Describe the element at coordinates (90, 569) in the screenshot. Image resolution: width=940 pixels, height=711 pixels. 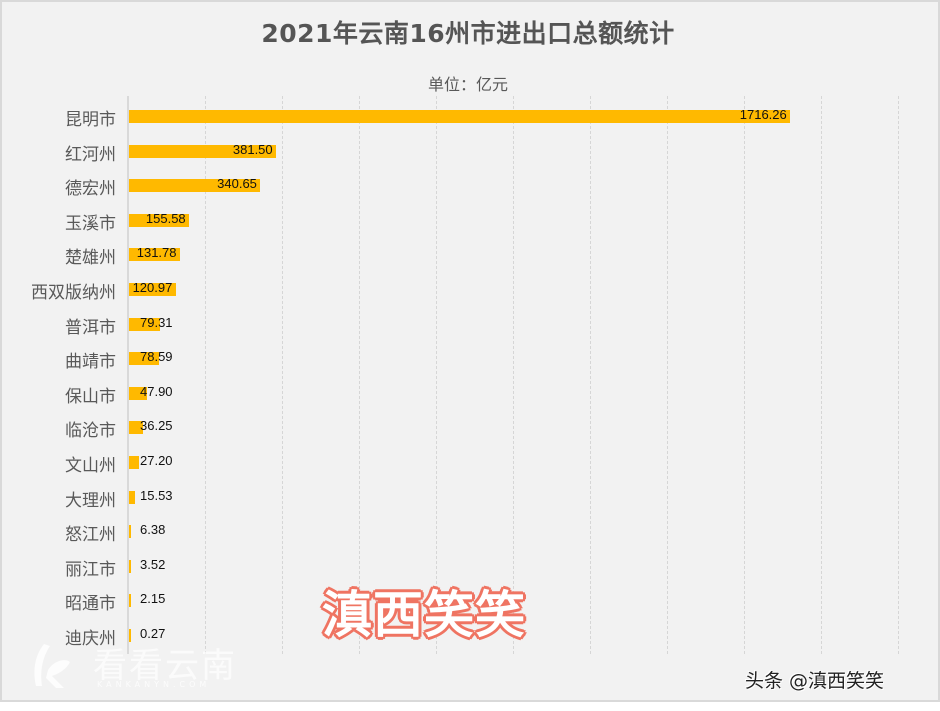
I see `category-label: 丽江市` at that location.